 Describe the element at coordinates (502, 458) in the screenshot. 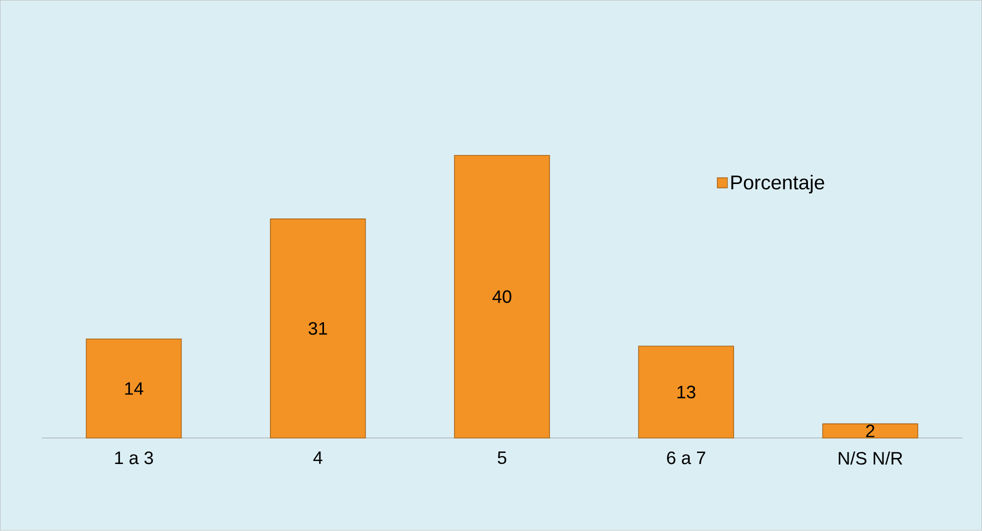

I see `x-tick-label: 5` at that location.